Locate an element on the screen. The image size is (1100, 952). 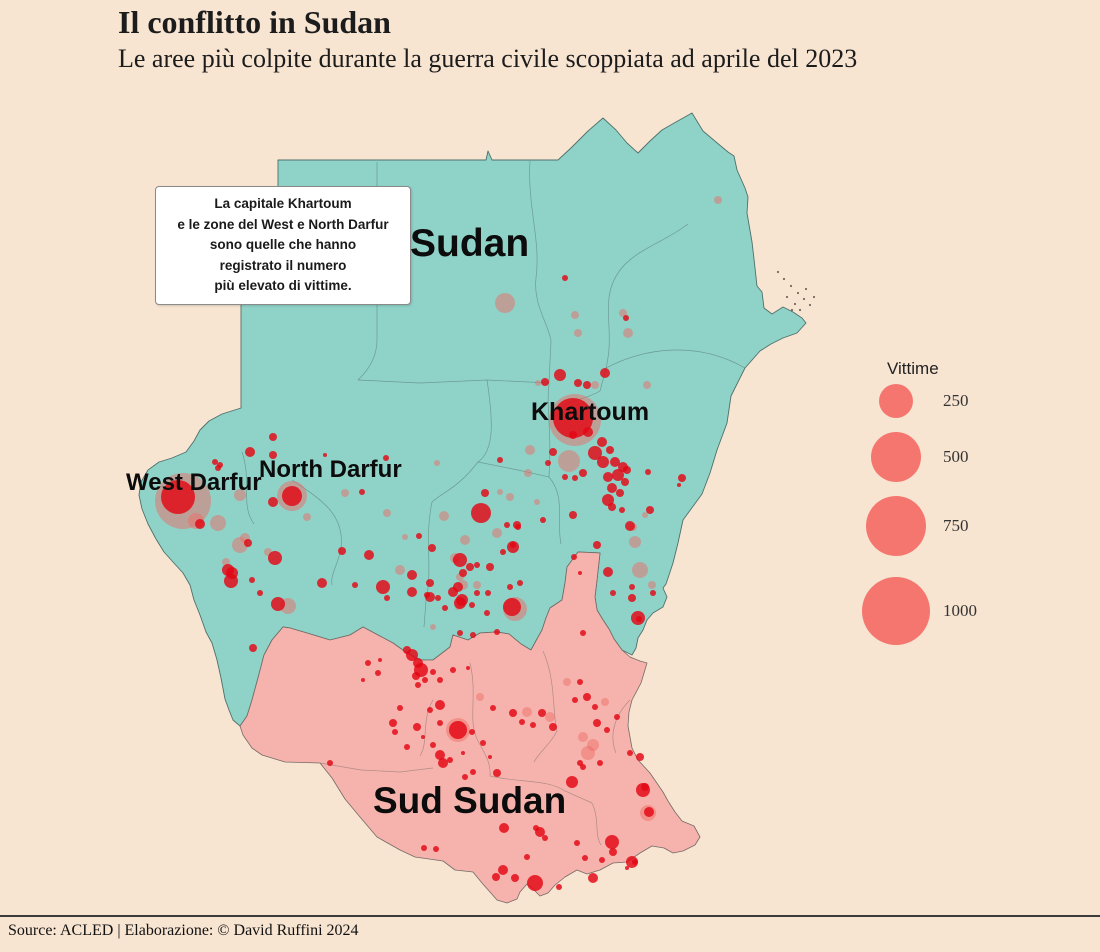
south-sudan-state-borders is located at coordinates (475, 748).